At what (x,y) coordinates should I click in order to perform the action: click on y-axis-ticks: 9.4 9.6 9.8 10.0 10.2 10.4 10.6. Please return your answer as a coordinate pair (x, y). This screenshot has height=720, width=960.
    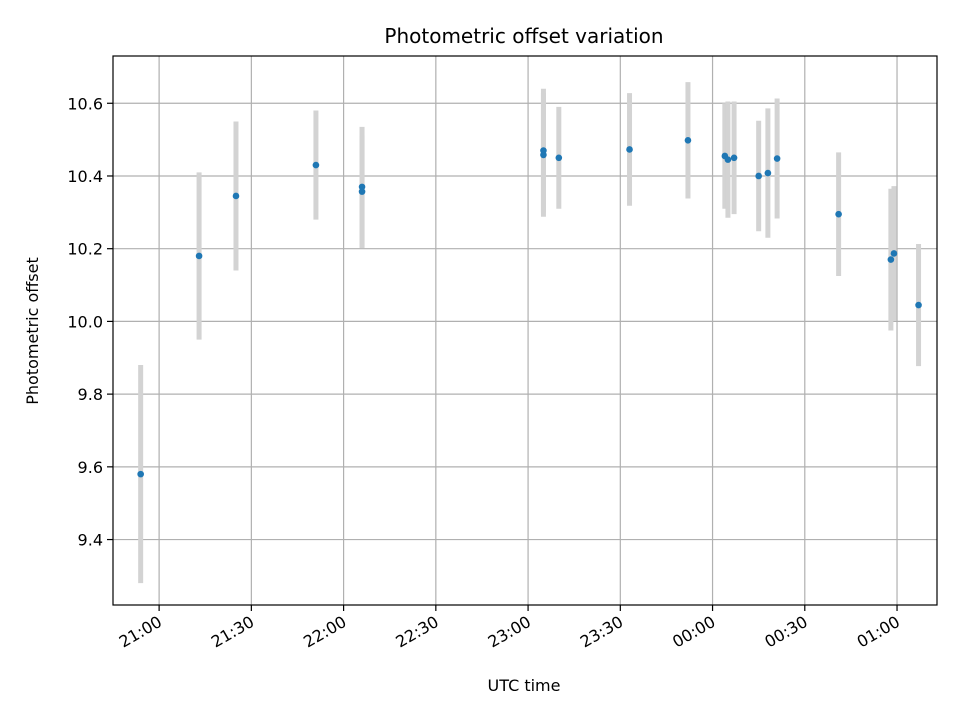
    Looking at the image, I should click on (90, 322).